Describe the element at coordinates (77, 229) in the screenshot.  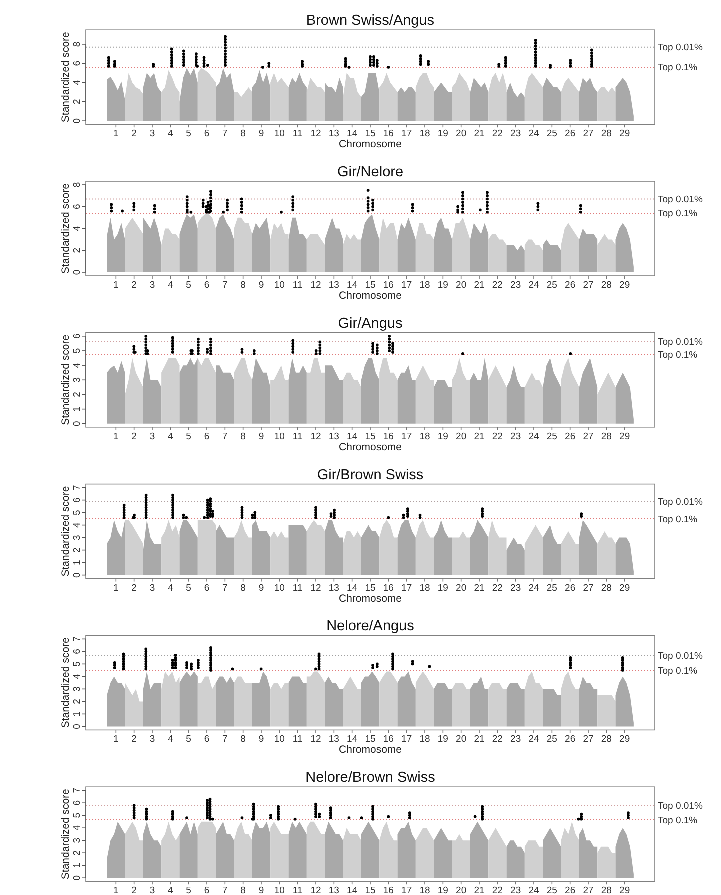
I see `y-tick-label: 4` at that location.